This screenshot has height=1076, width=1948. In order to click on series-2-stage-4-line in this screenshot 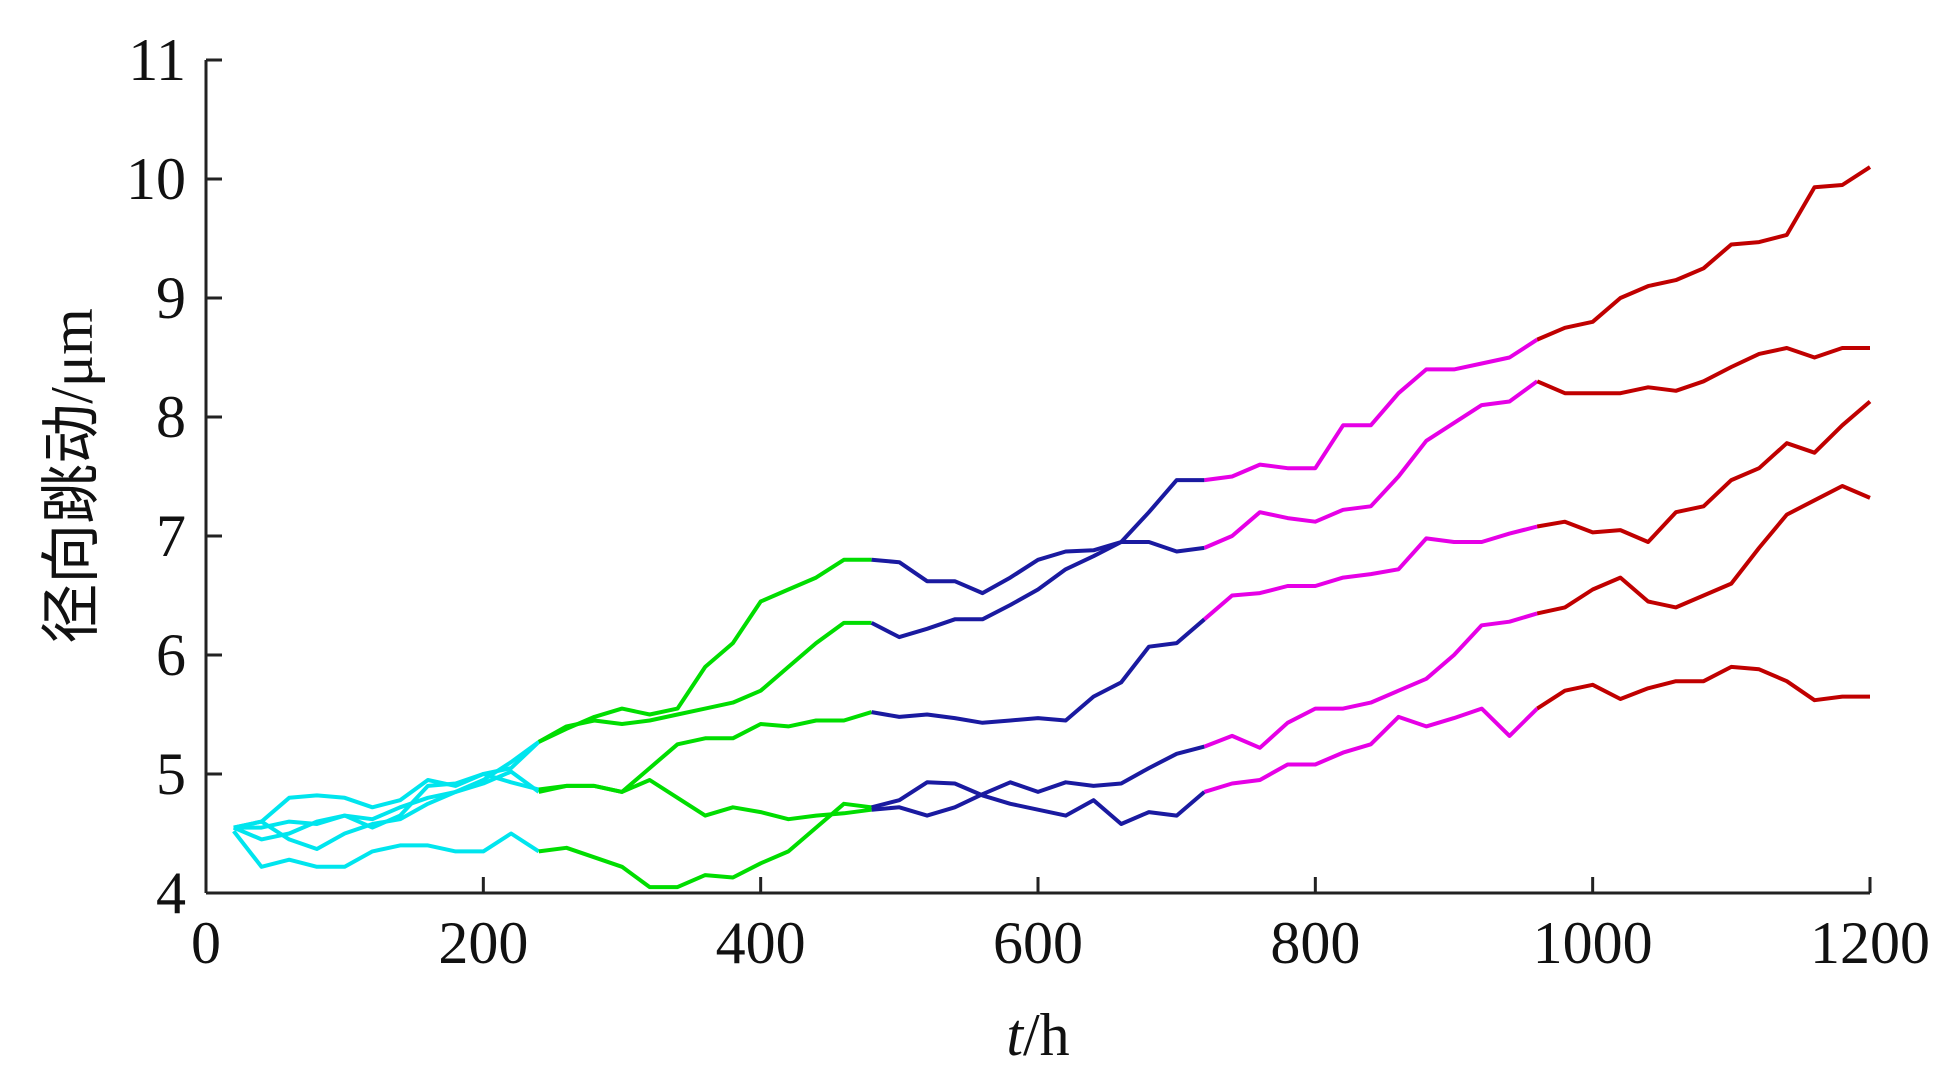, I will do `click(1371, 464)`.